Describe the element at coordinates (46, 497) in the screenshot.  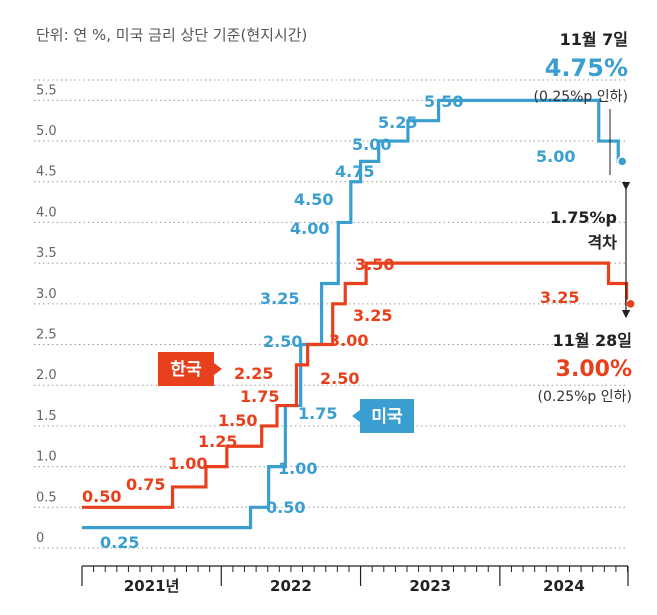
I see `y-tick-label: 0.5` at that location.